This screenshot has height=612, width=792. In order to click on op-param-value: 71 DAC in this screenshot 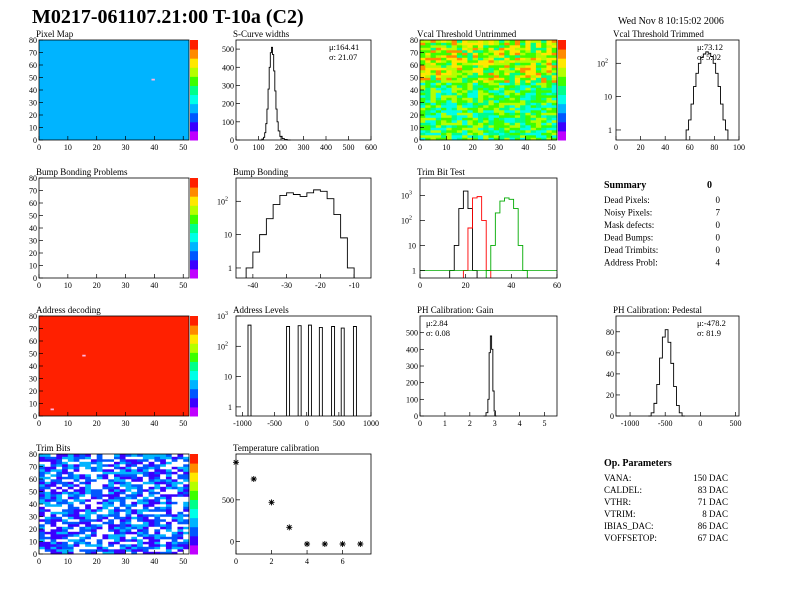, I will do `click(713, 502)`.